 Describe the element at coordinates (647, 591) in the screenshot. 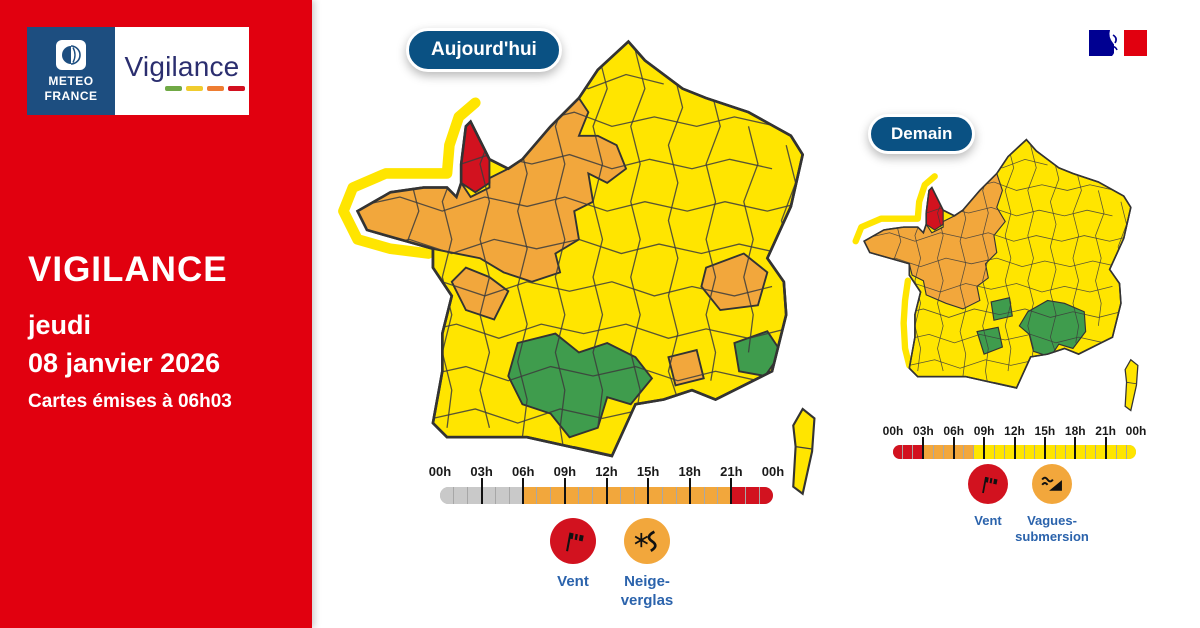

I see `legend-label: Neige-verglas` at that location.